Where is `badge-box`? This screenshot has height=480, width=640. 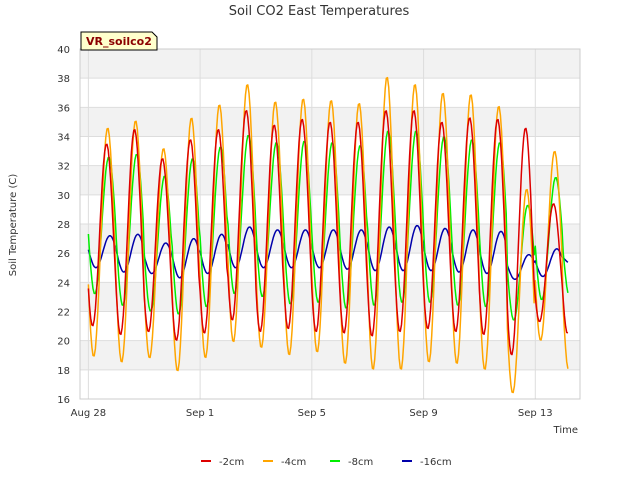 badge-box is located at coordinates (119, 41).